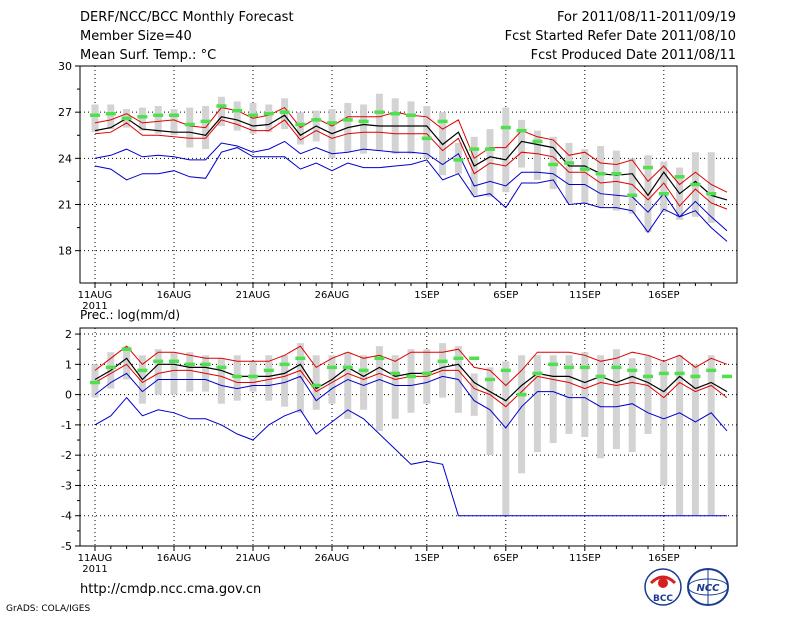  I want to click on y-tick-label: 27, so click(65, 112).